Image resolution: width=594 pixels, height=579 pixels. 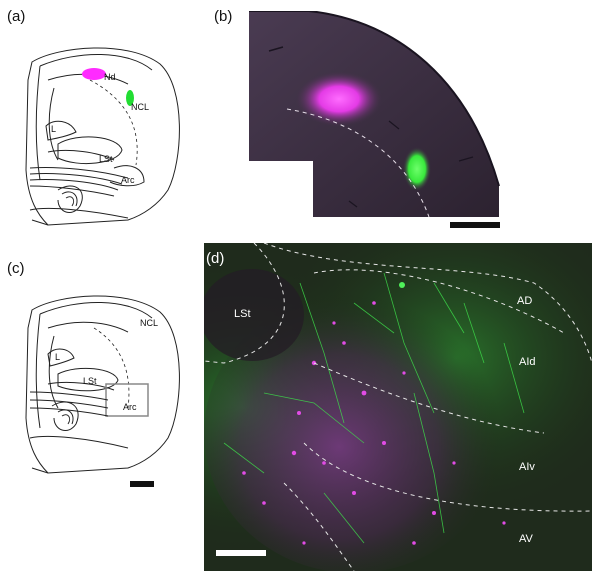 I want to click on panel-c-label-lst: LSt, so click(x=90, y=381).